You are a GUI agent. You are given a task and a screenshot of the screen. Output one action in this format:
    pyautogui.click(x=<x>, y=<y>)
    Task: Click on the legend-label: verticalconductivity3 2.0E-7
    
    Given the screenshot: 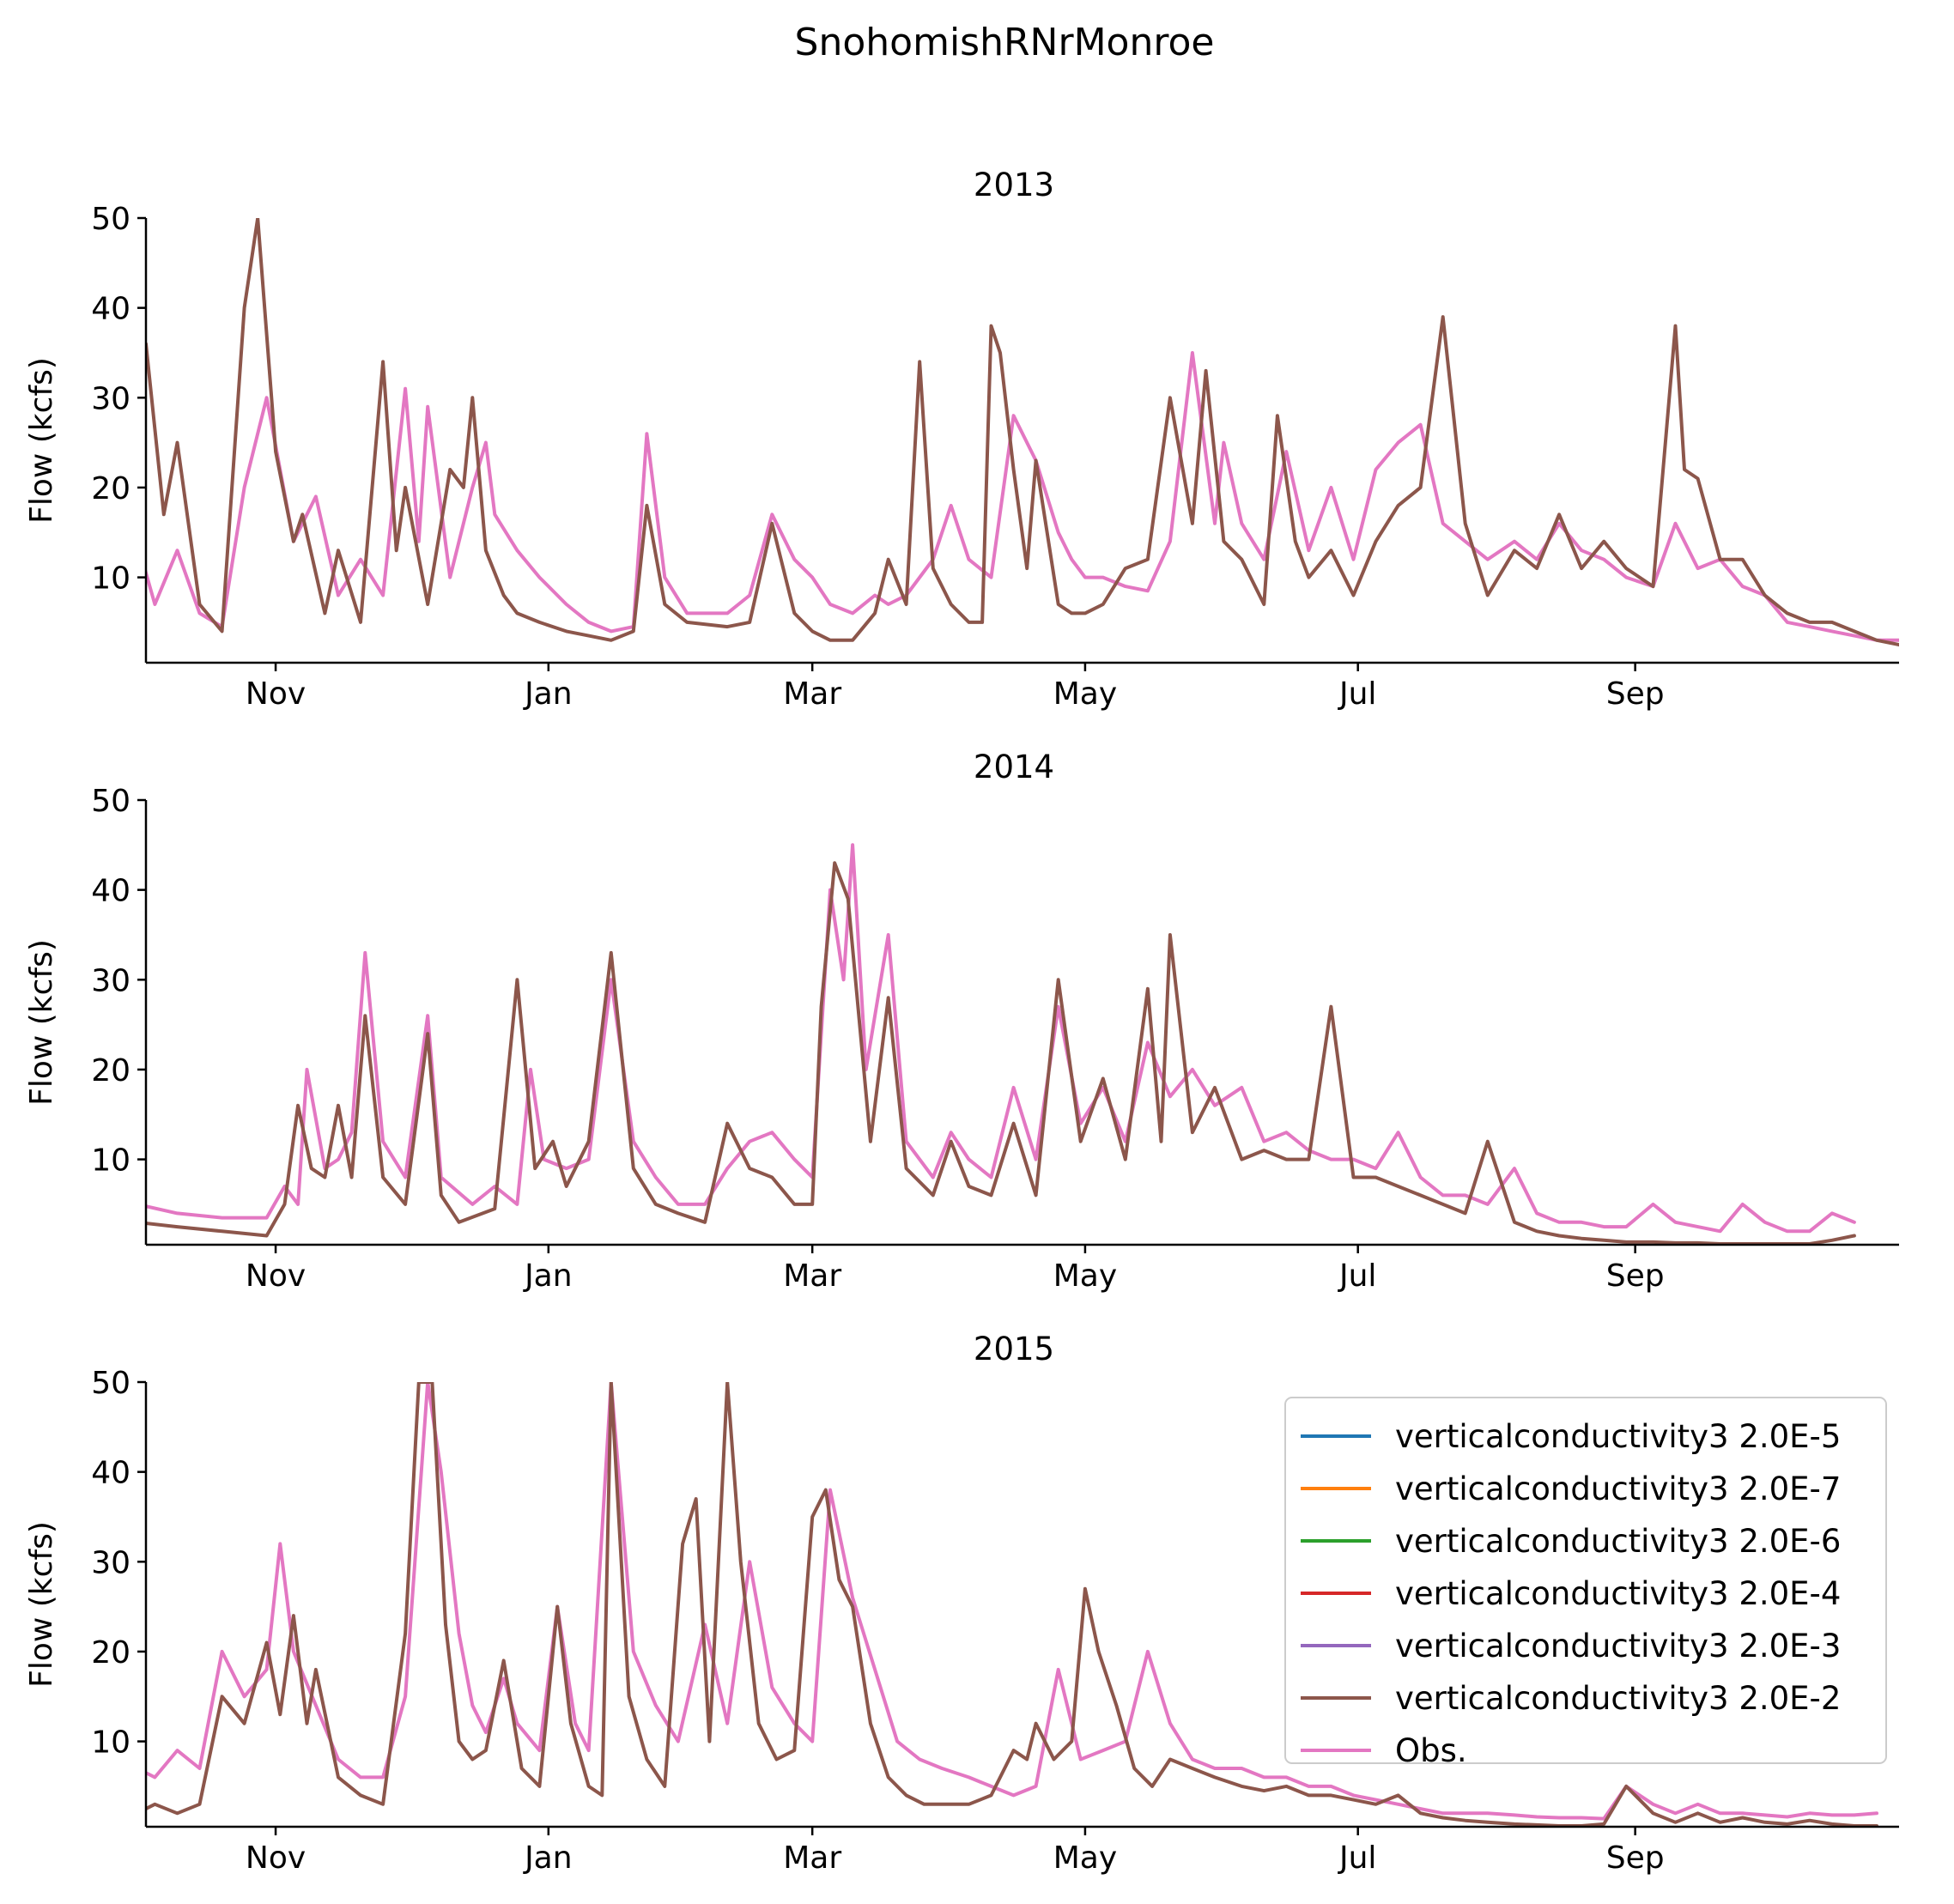 What is the action you would take?
    pyautogui.click(x=1618, y=1489)
    